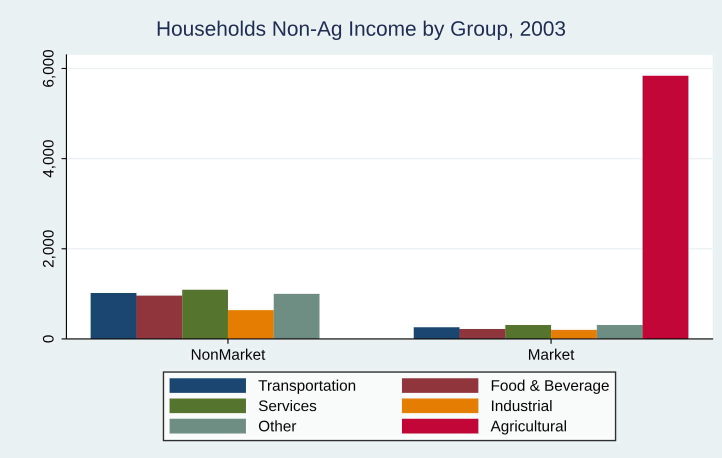 The width and height of the screenshot is (722, 458). What do you see at coordinates (362, 30) in the screenshot?
I see `chart-title: Households Non-Ag Income by Group, 2003` at bounding box center [362, 30].